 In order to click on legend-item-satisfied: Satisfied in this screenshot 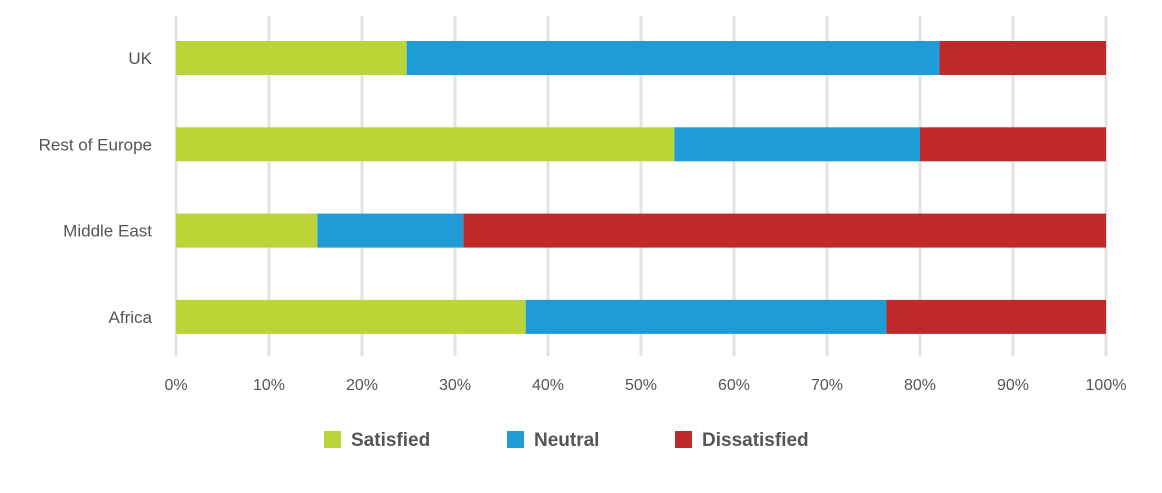, I will do `click(377, 440)`.